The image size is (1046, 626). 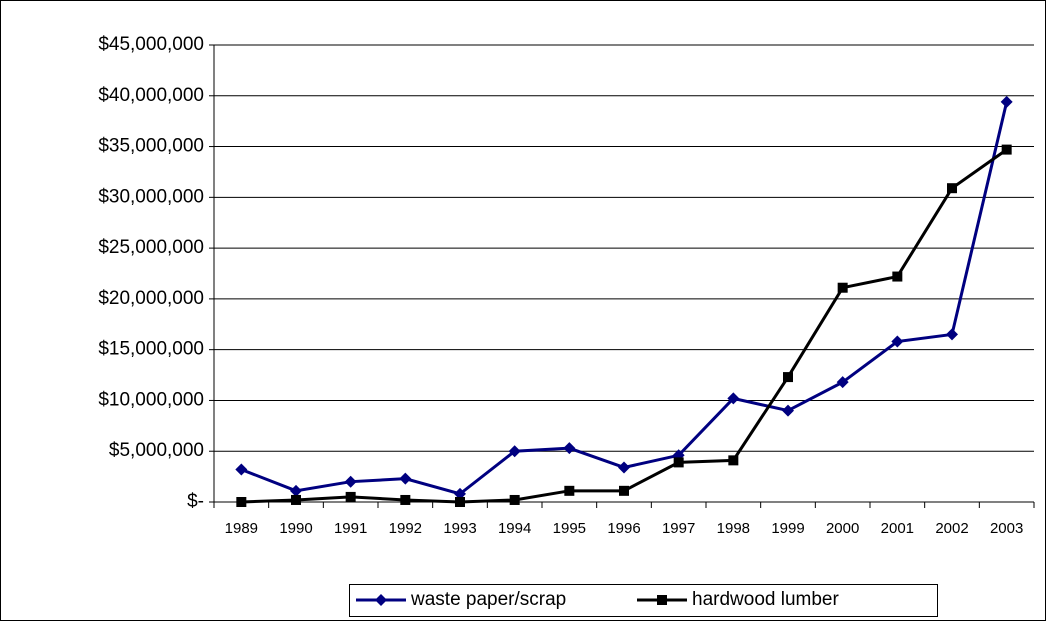 I want to click on x-tick-label: 1994, so click(x=514, y=528).